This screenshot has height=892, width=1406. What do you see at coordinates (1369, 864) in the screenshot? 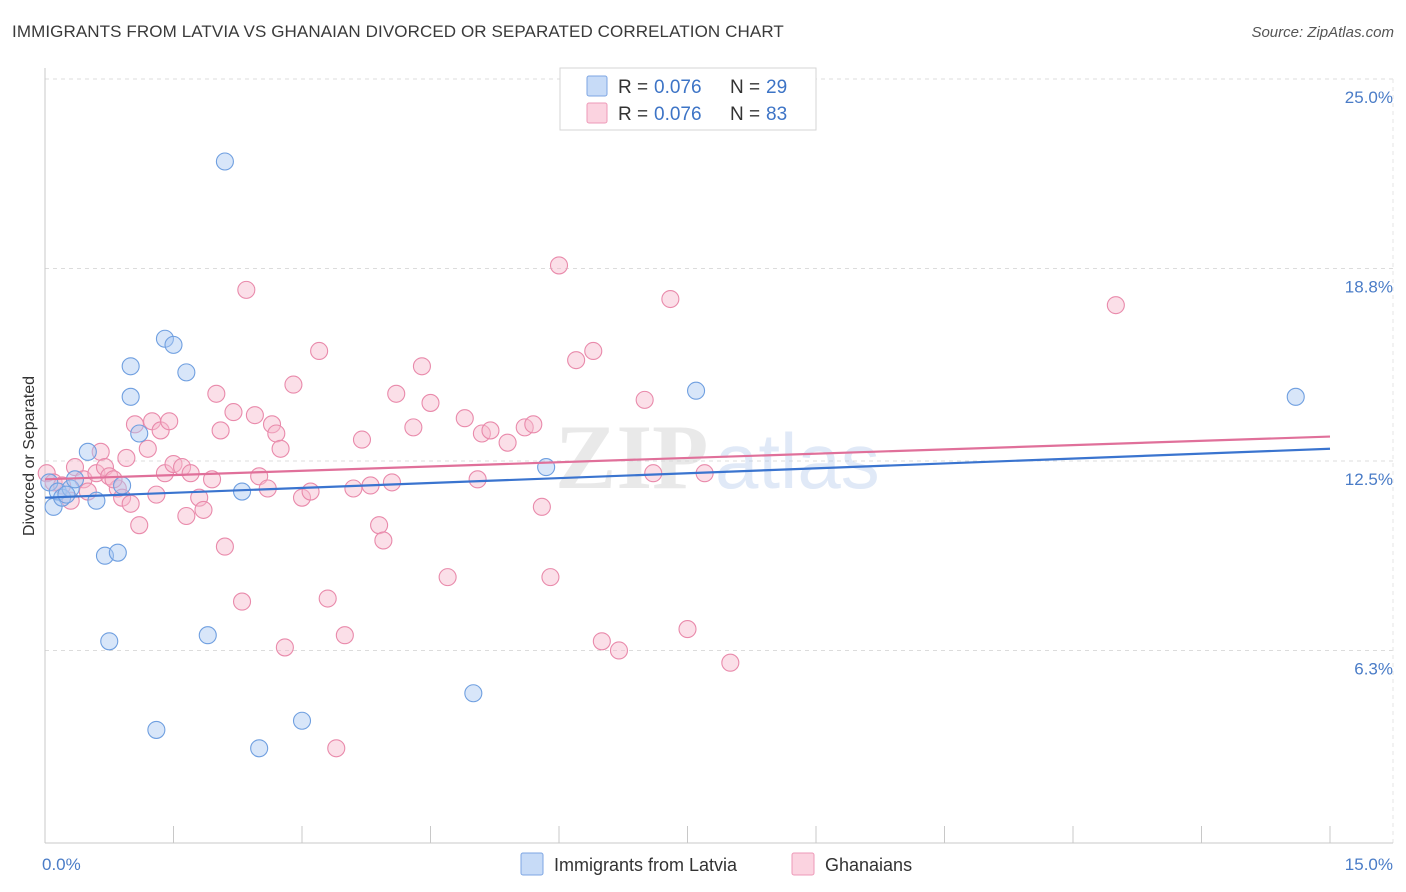
I see `x-tick-label: 15.0%` at bounding box center [1369, 864].